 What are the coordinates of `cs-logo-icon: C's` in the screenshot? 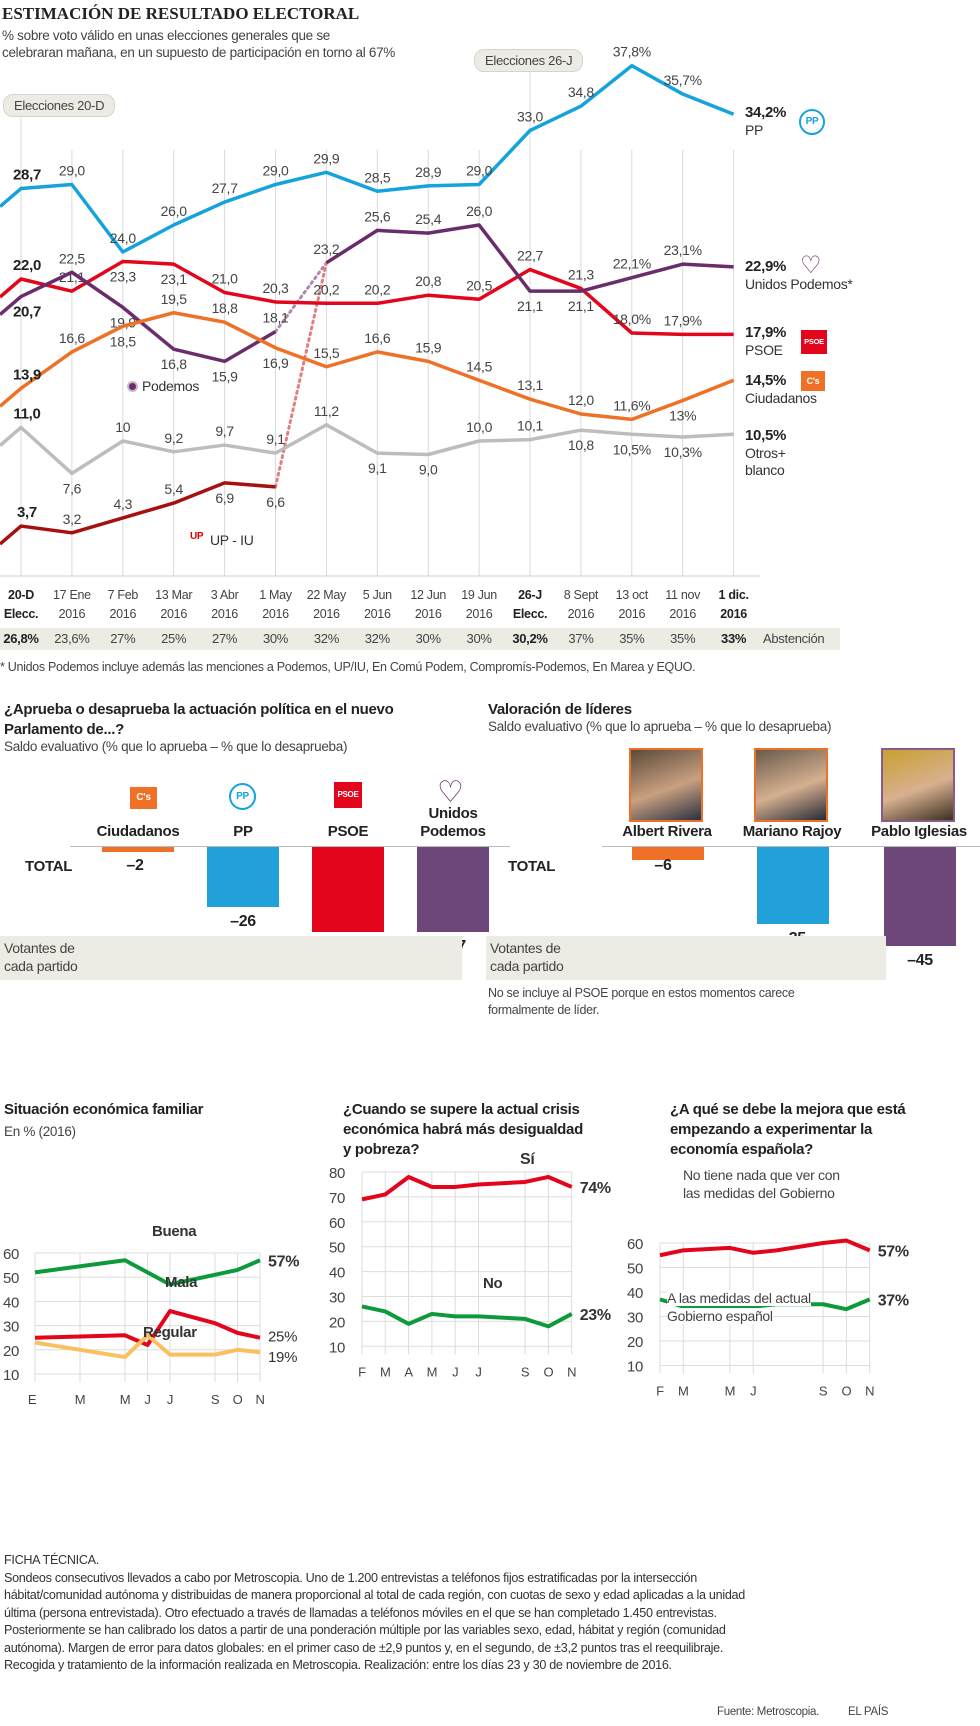 It's located at (143, 798).